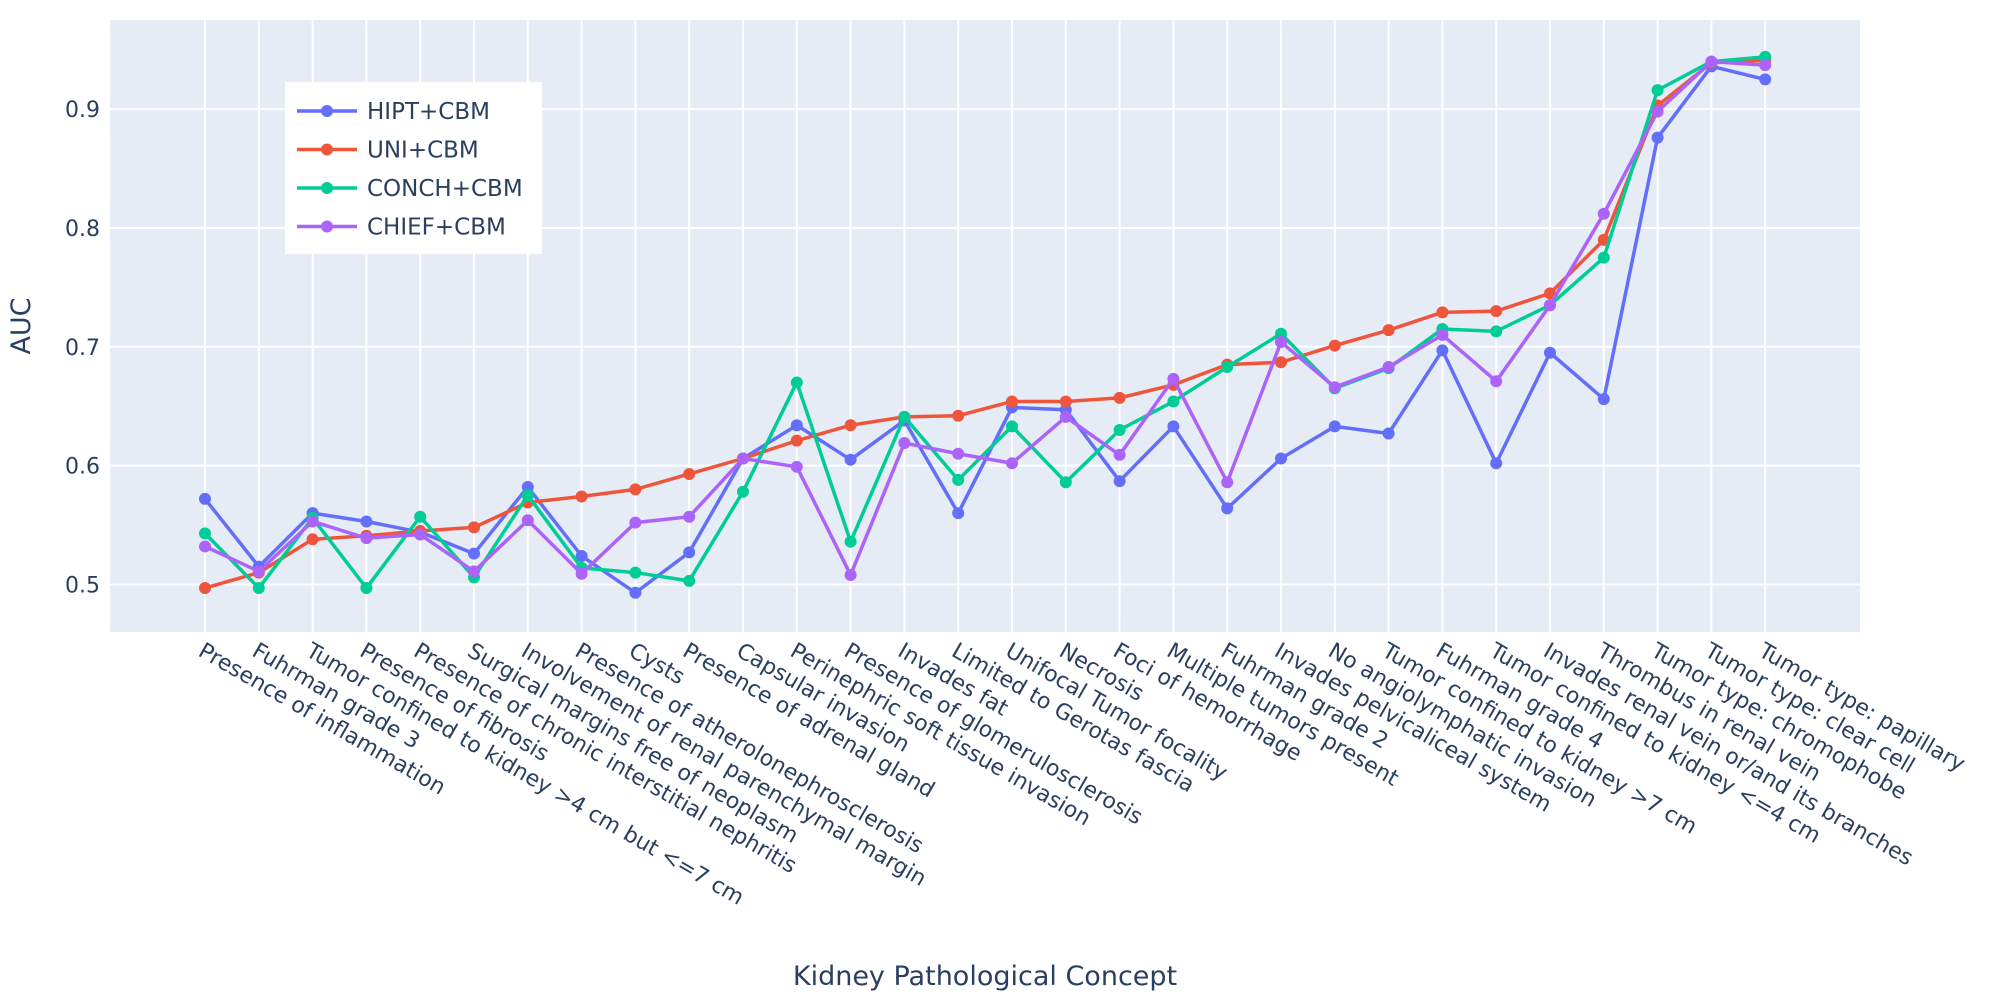 This screenshot has height=1000, width=2000. I want to click on legend-label: CHIEF+CBM, so click(436, 228).